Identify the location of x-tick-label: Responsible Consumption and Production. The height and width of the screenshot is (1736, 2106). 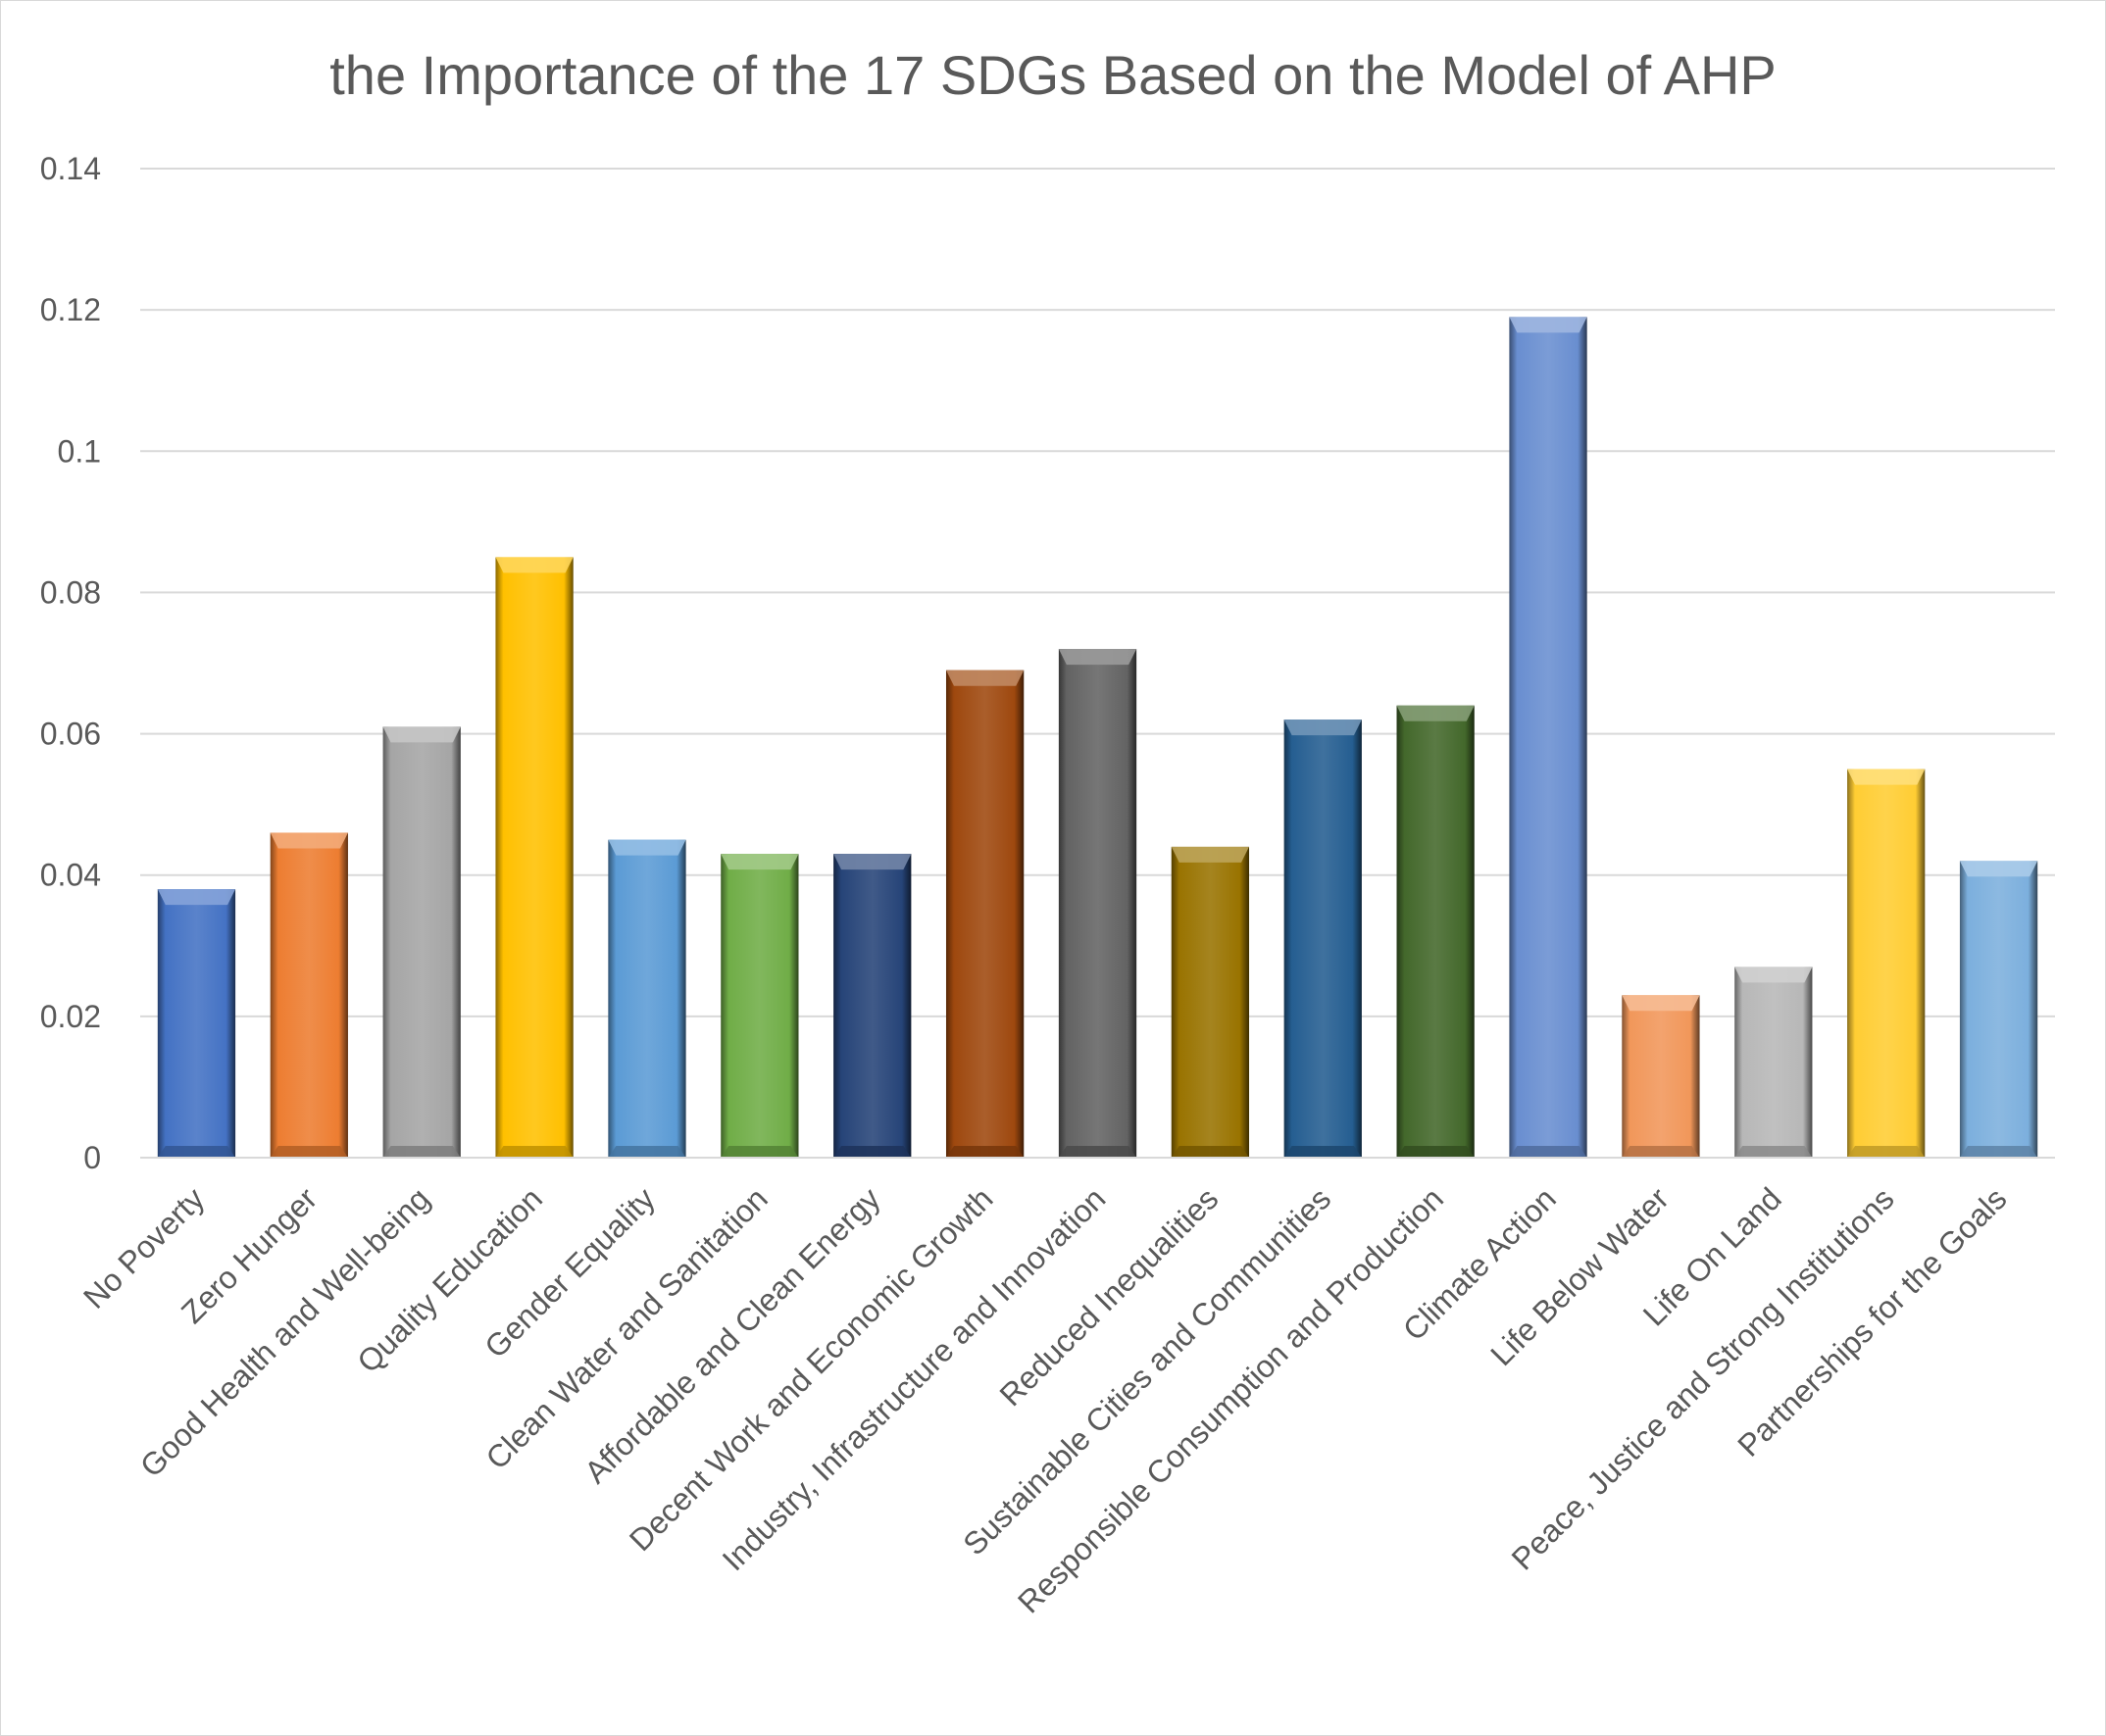
(1231, 1399).